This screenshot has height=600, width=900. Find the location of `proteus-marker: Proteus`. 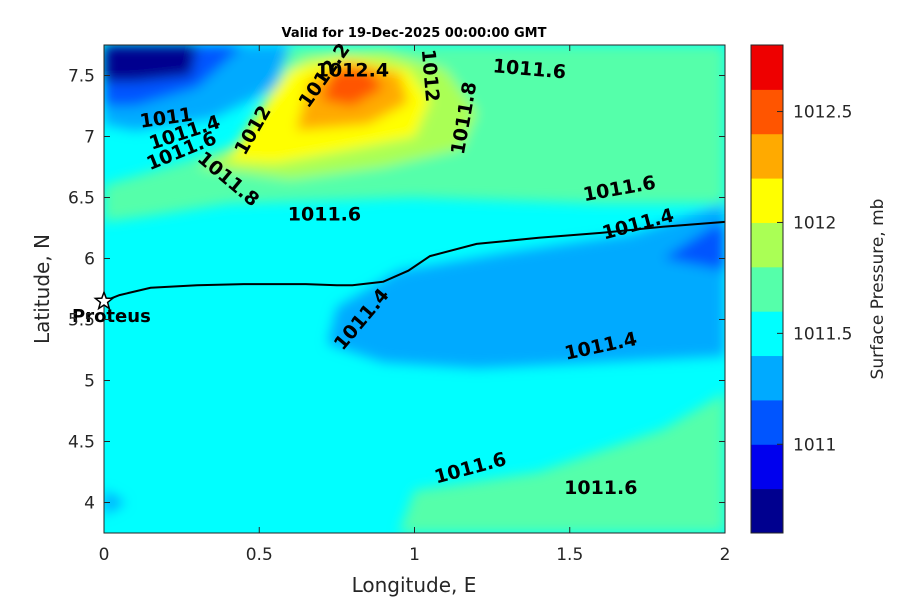

proteus-marker: Proteus is located at coordinates (111, 308).